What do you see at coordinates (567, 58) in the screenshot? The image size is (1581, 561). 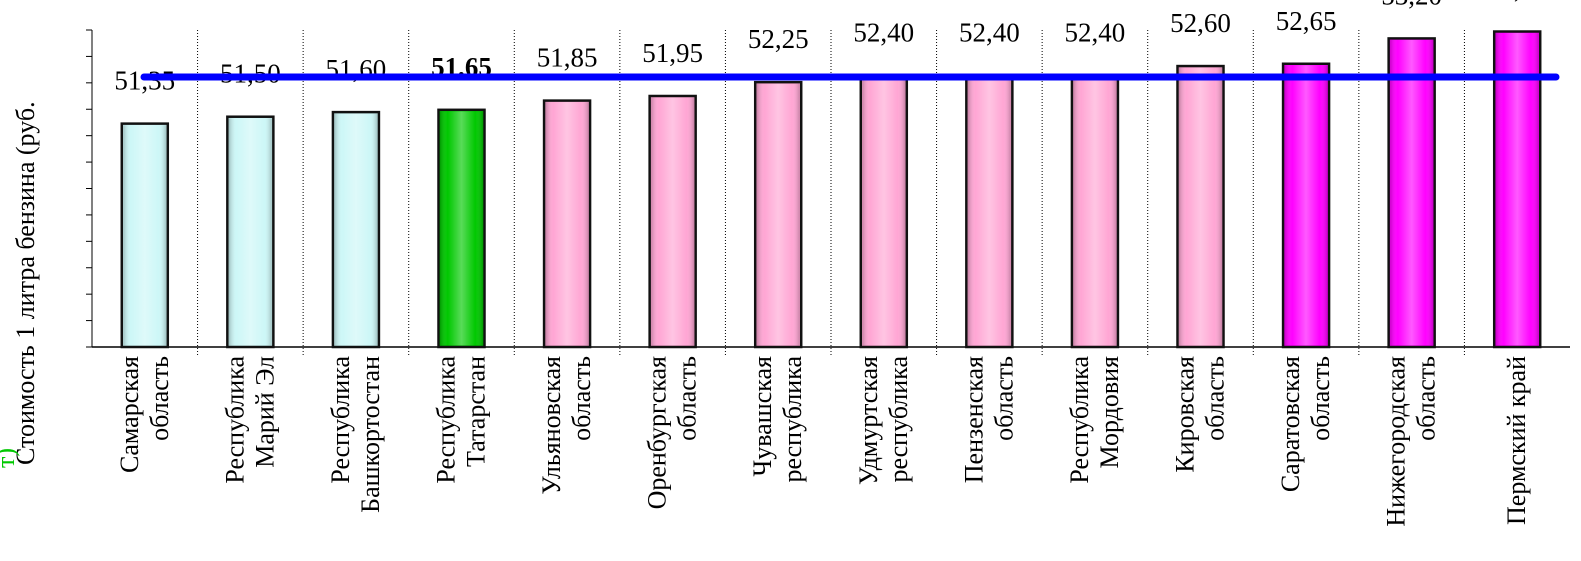 I see `value-label: 51,85` at bounding box center [567, 58].